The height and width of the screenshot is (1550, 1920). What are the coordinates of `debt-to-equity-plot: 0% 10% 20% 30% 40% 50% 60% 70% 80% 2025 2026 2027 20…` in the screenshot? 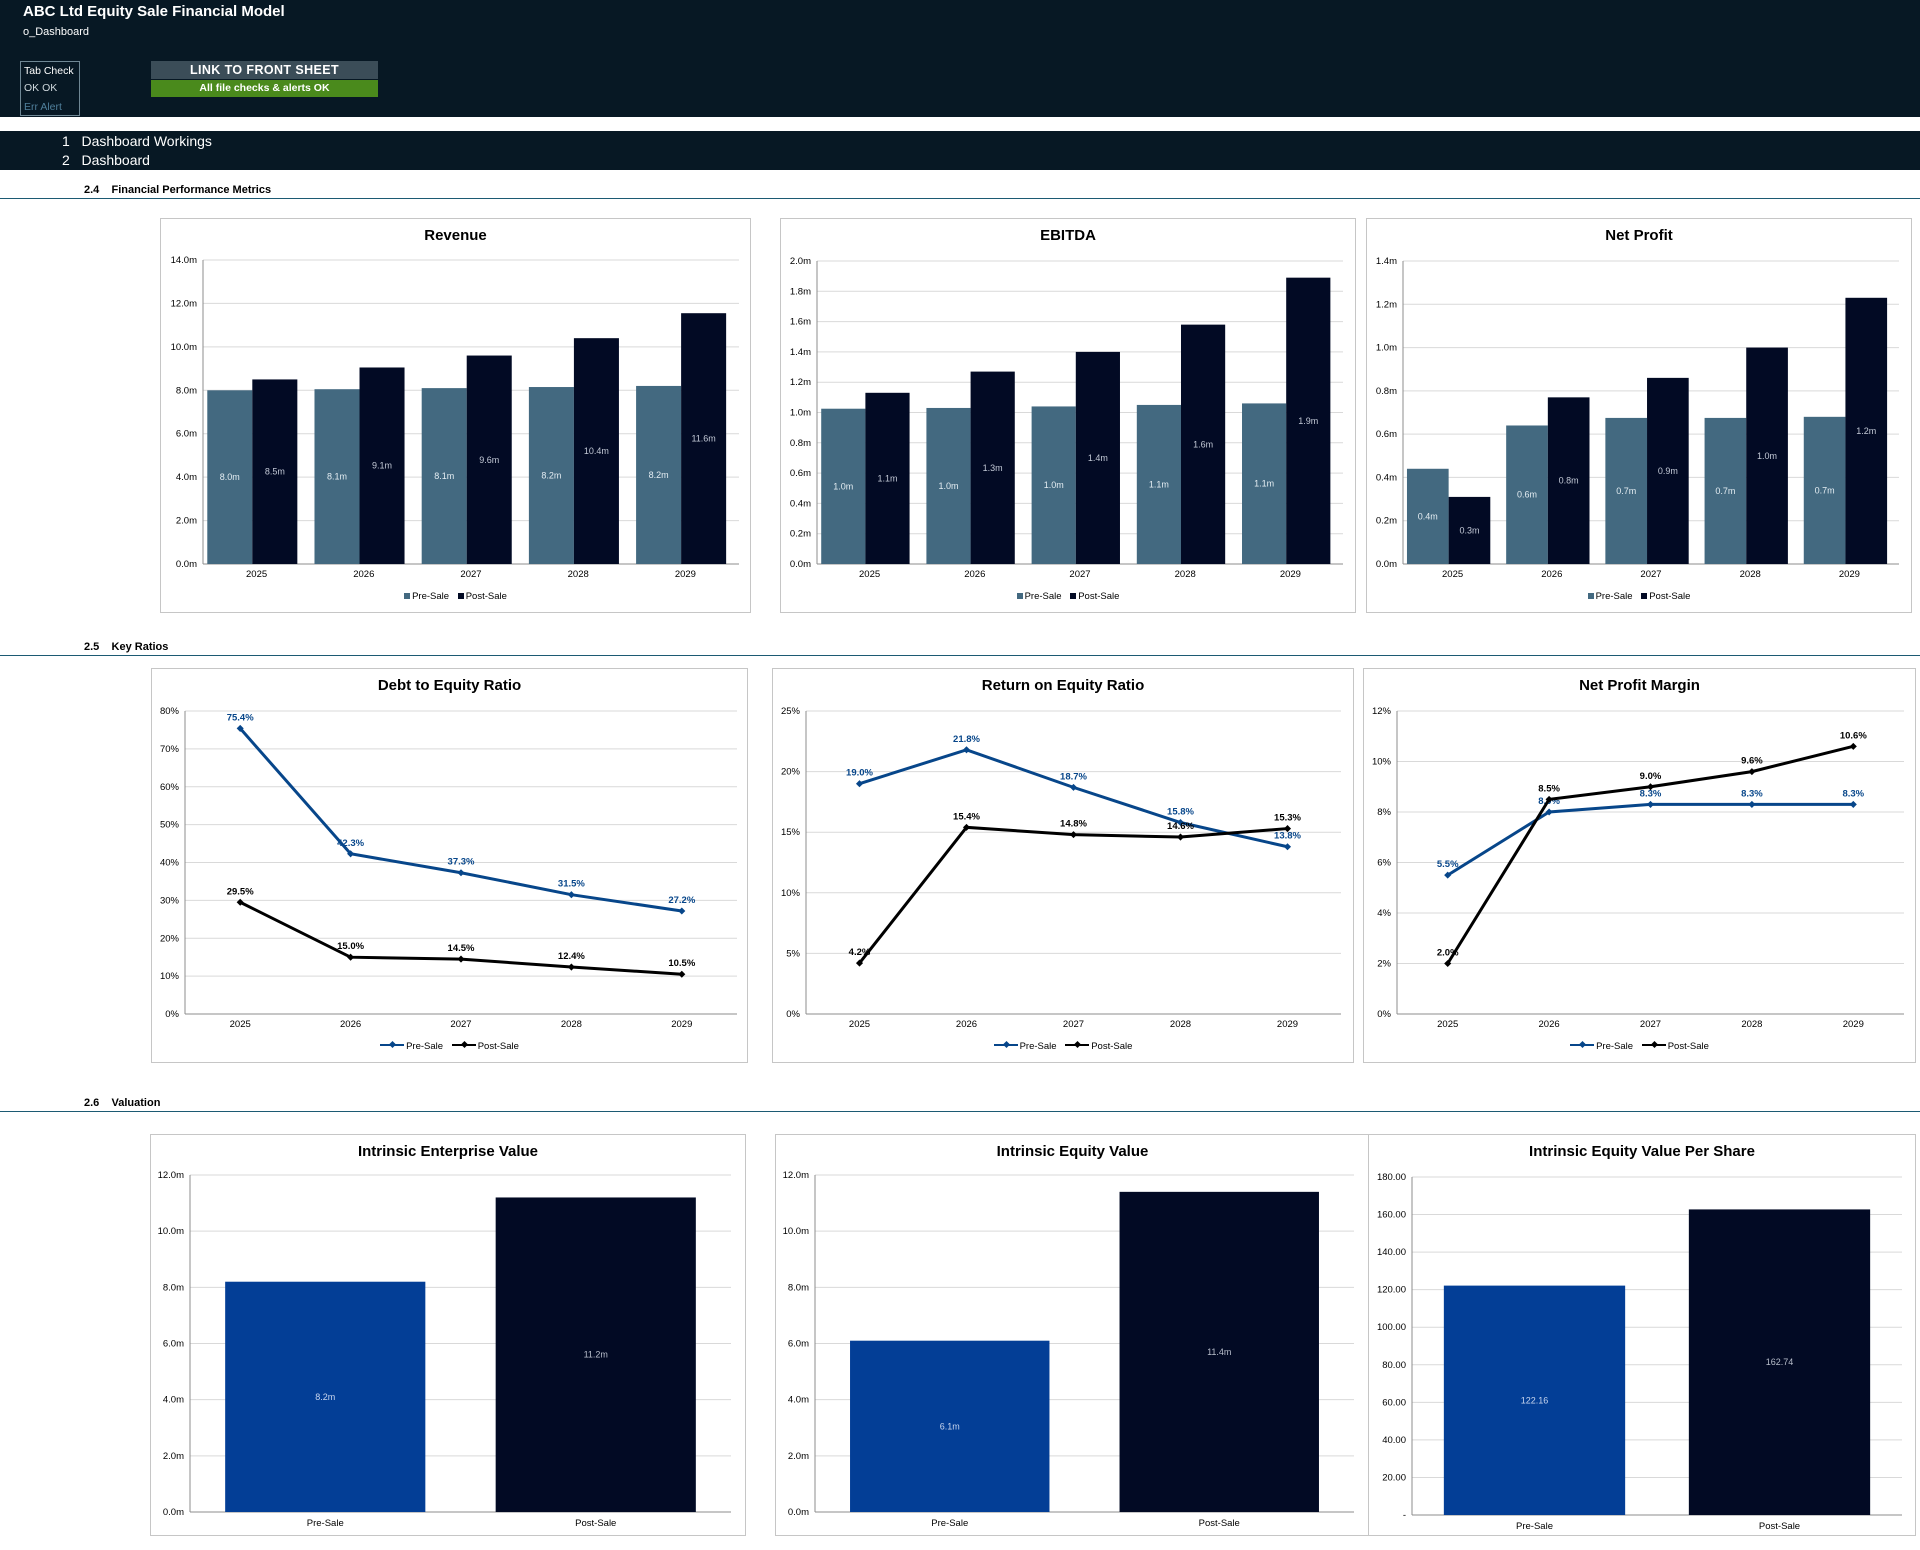 It's located at (448, 868).